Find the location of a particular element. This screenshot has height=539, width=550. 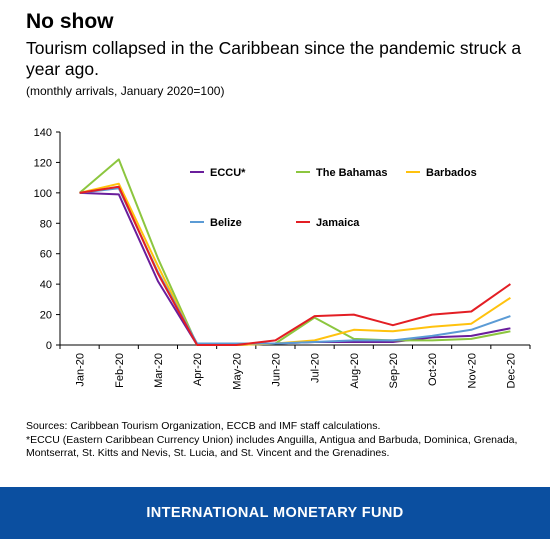

x-tick-label: Oct-20 is located at coordinates (433, 369).